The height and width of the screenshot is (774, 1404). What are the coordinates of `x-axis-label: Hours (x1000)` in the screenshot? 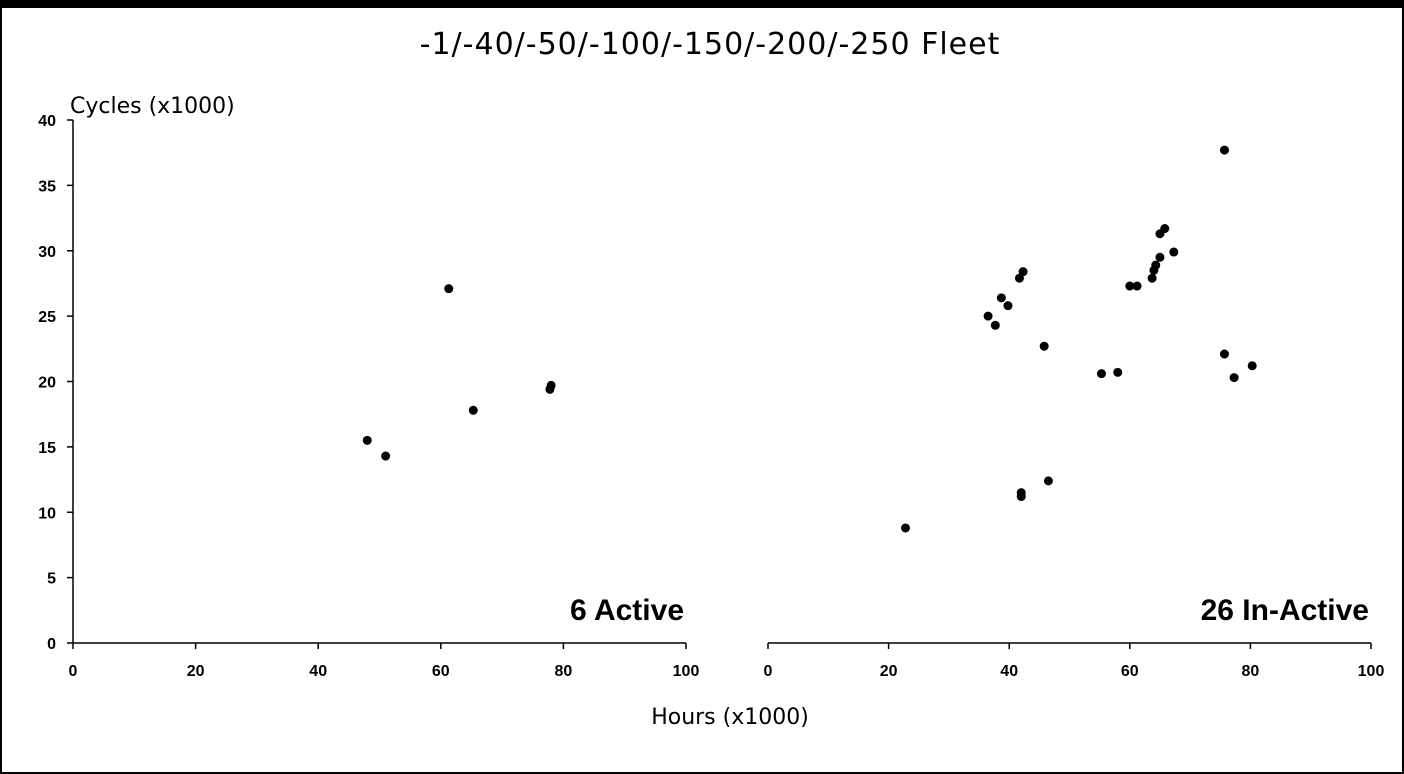 It's located at (730, 717).